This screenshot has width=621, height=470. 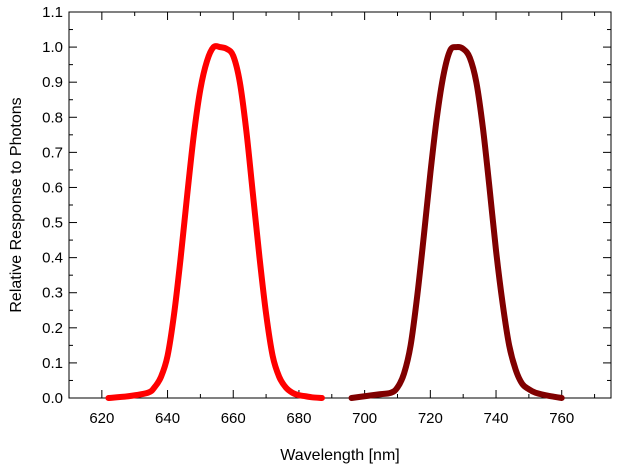 What do you see at coordinates (233, 418) in the screenshot?
I see `x-tick-label: 660` at bounding box center [233, 418].